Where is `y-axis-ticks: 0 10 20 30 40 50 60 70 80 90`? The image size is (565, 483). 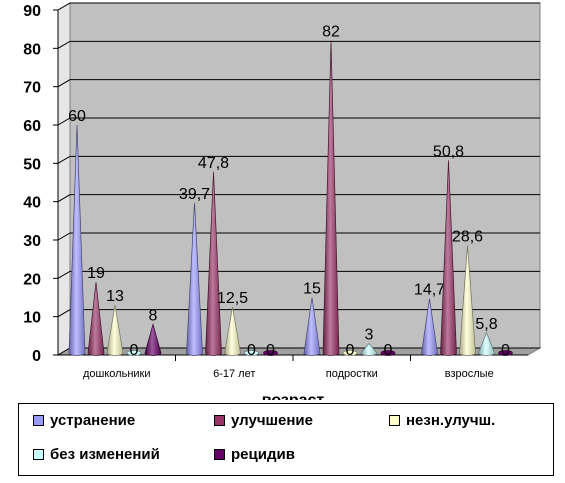 y-axis-ticks: 0 10 20 30 40 50 60 70 80 90 is located at coordinates (32, 184).